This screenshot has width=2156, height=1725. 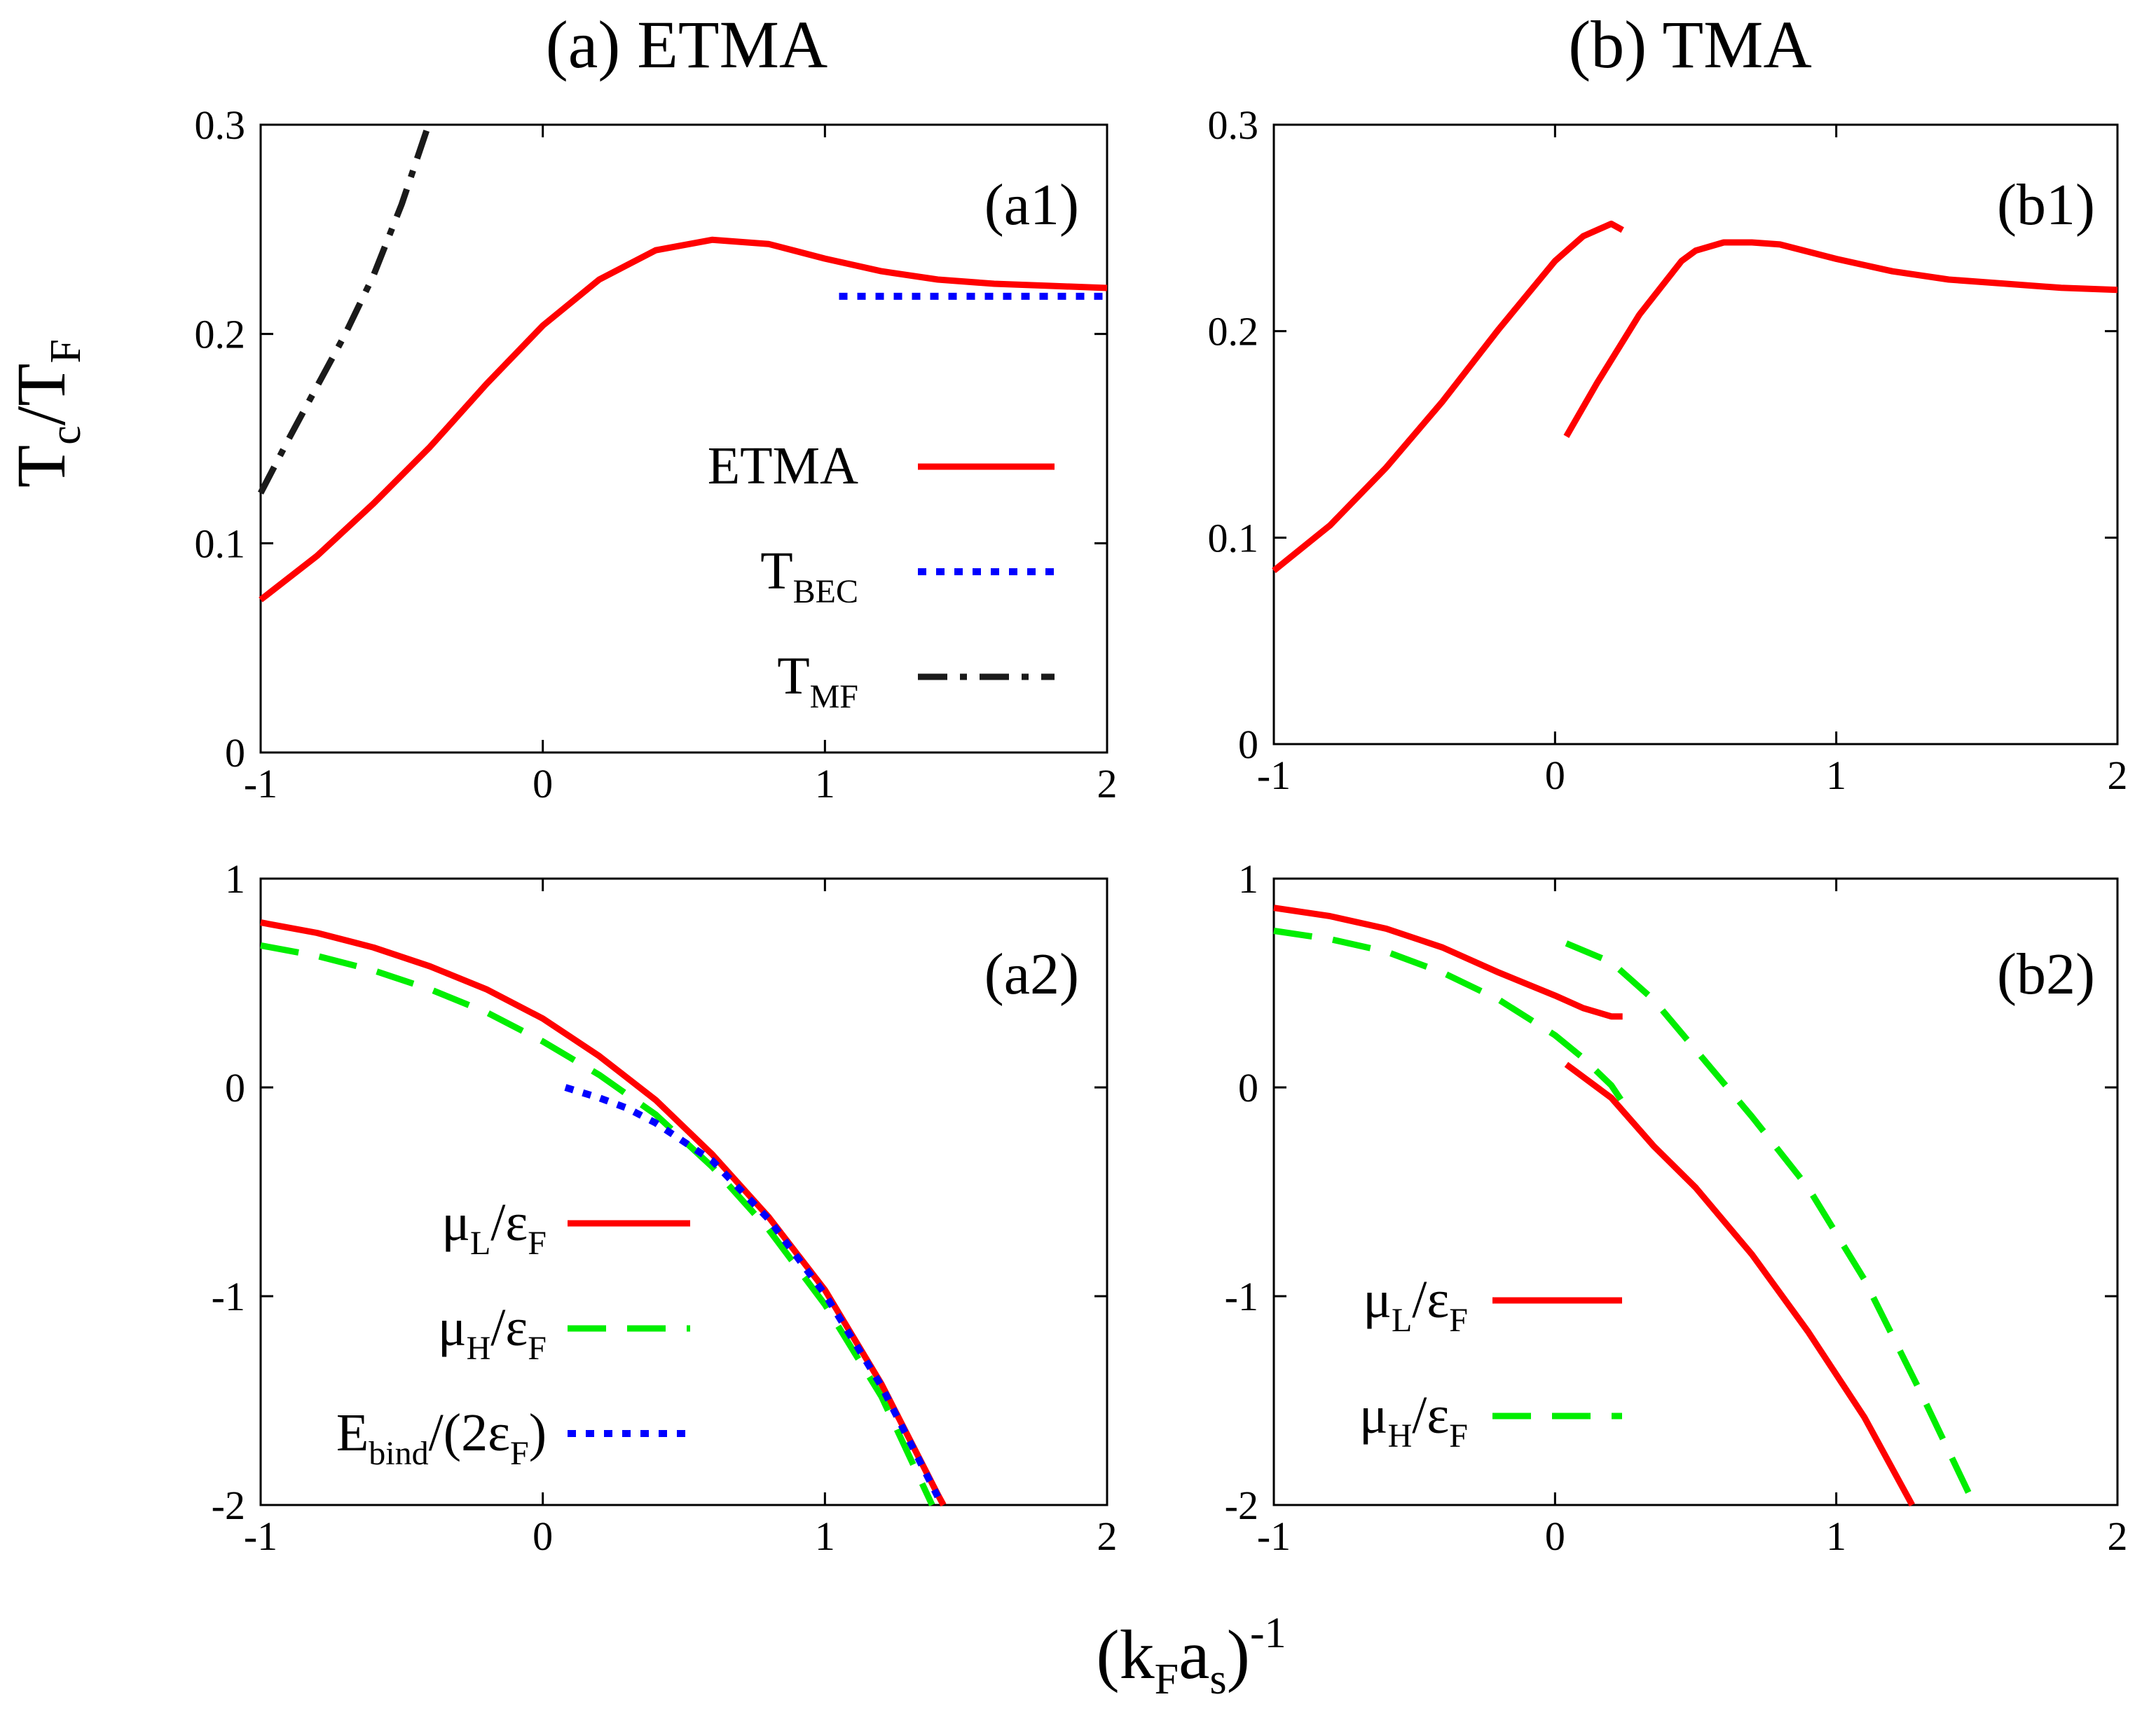 I want to click on legend-label-rest: /(2ε, so click(x=469, y=1432).